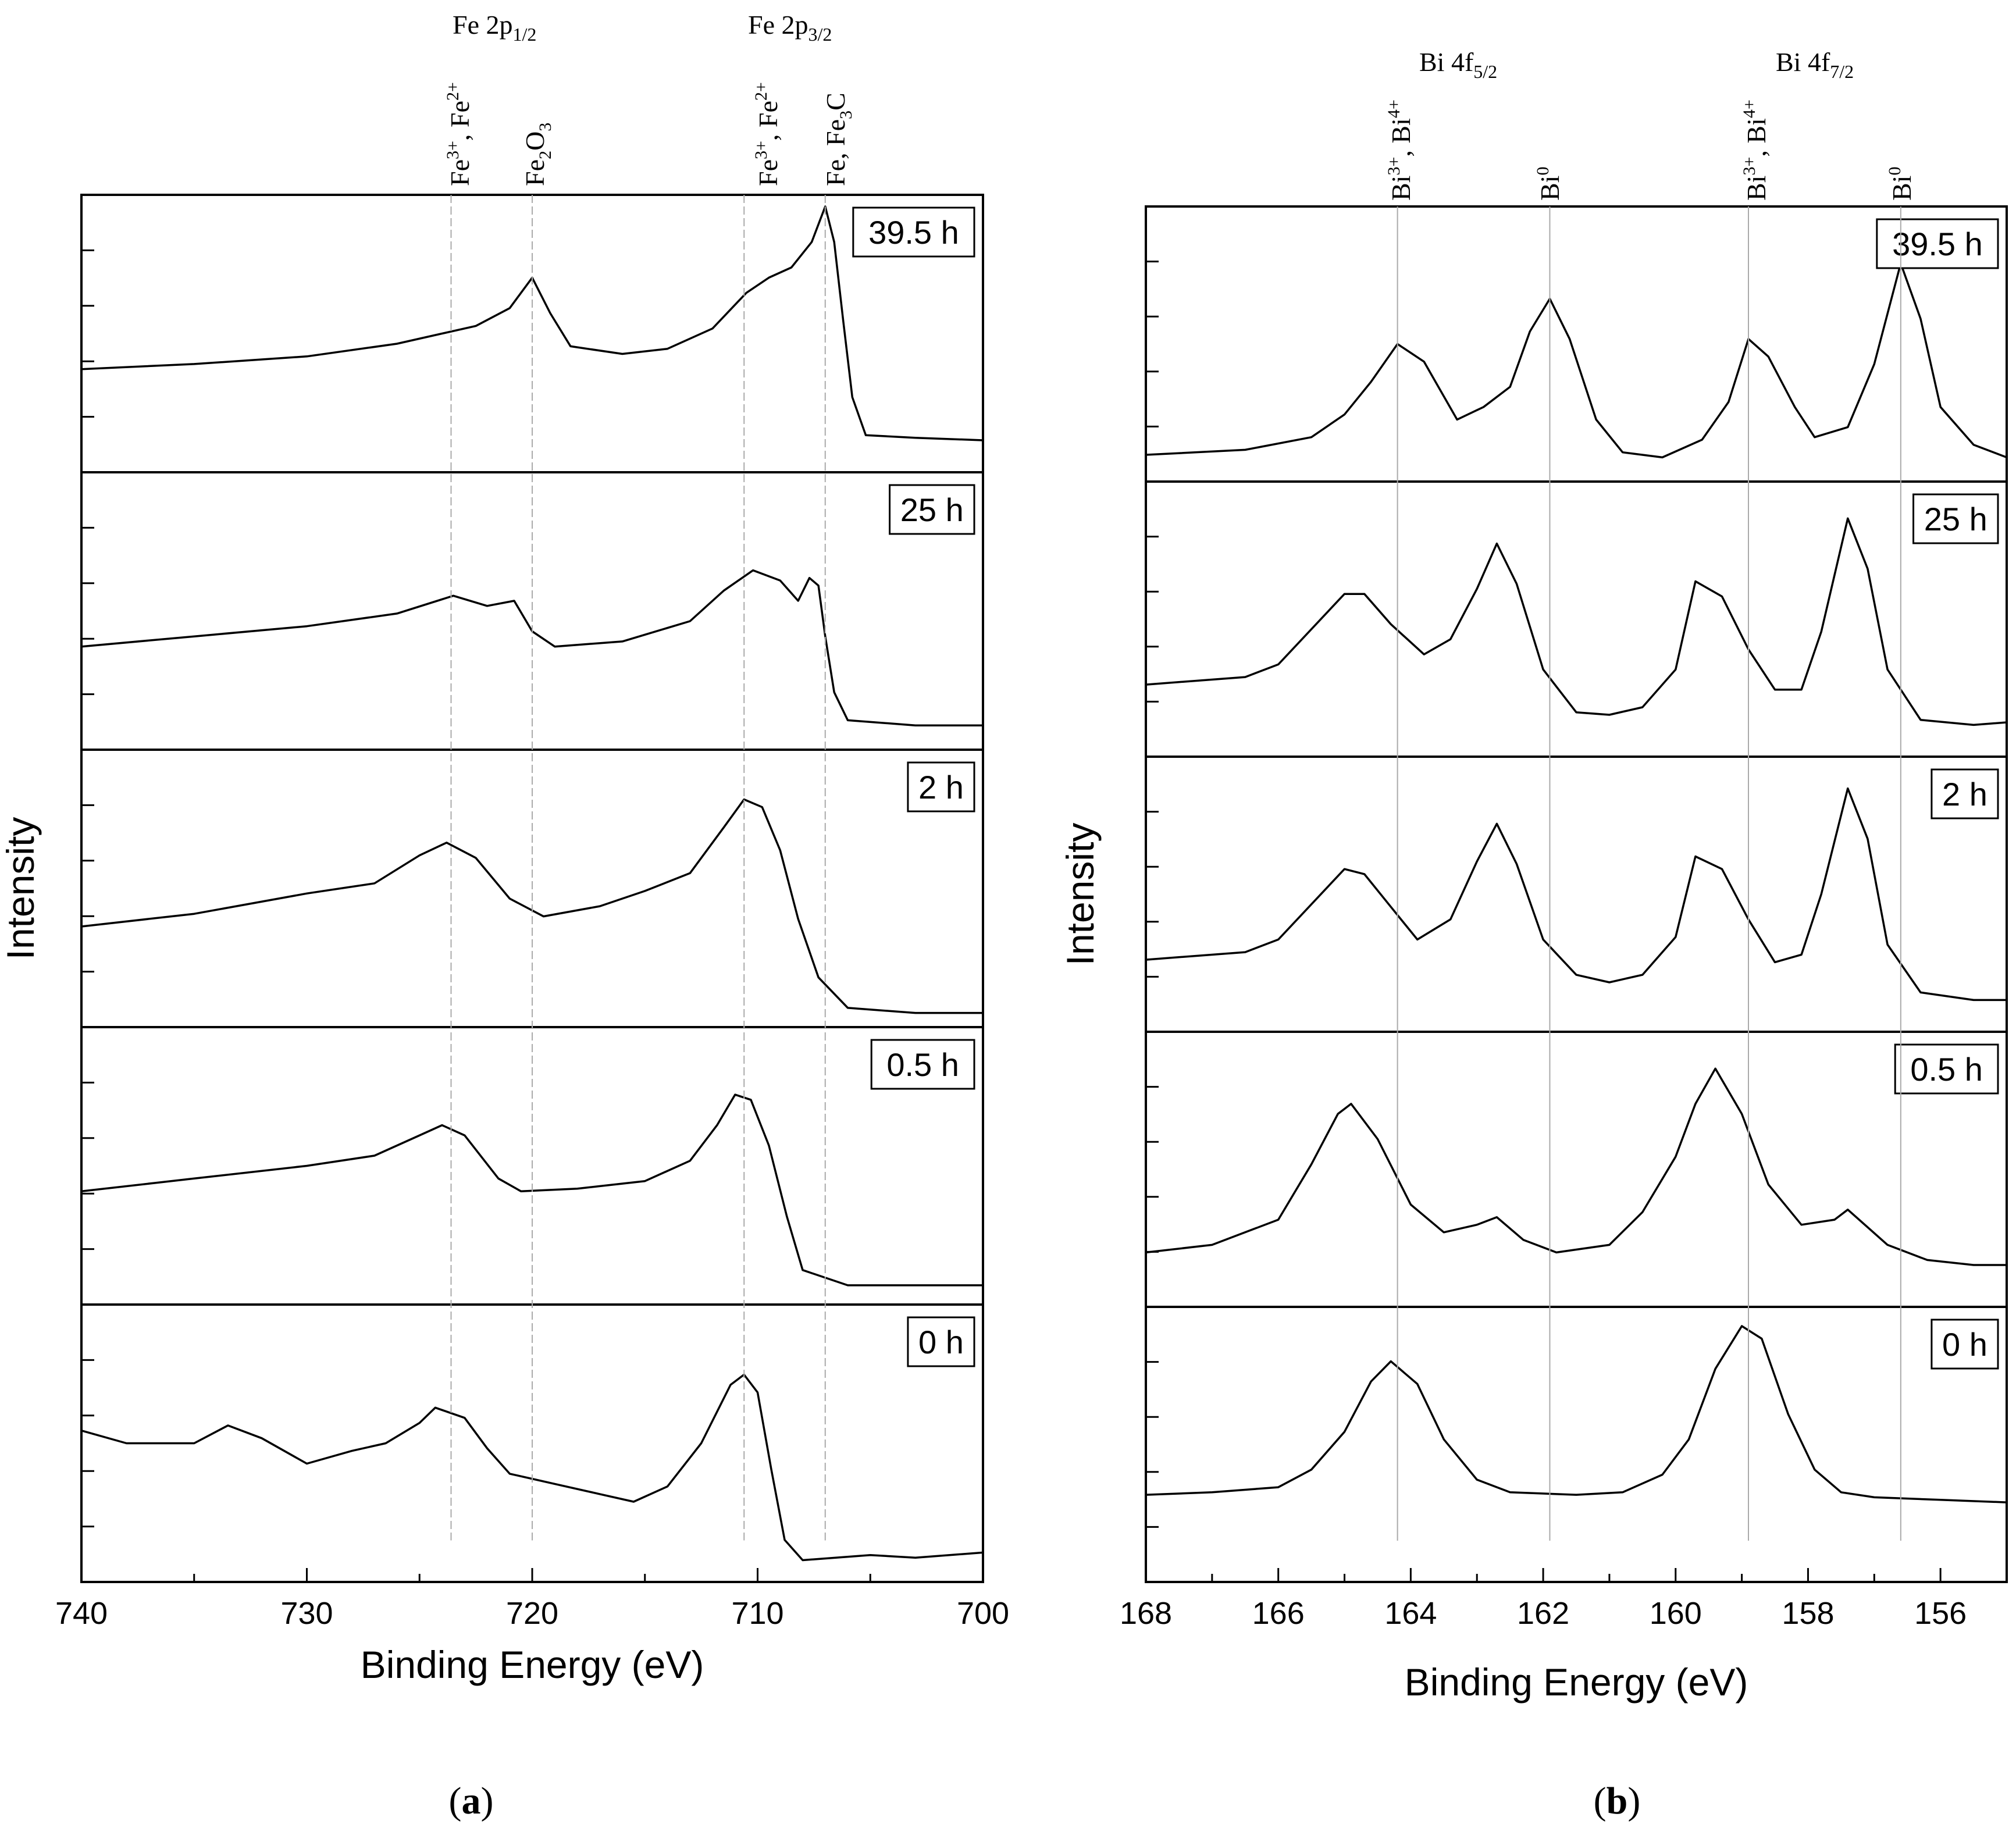 The height and width of the screenshot is (1828, 2016). Describe the element at coordinates (757, 1613) in the screenshot. I see `x-tick-label: 710` at that location.